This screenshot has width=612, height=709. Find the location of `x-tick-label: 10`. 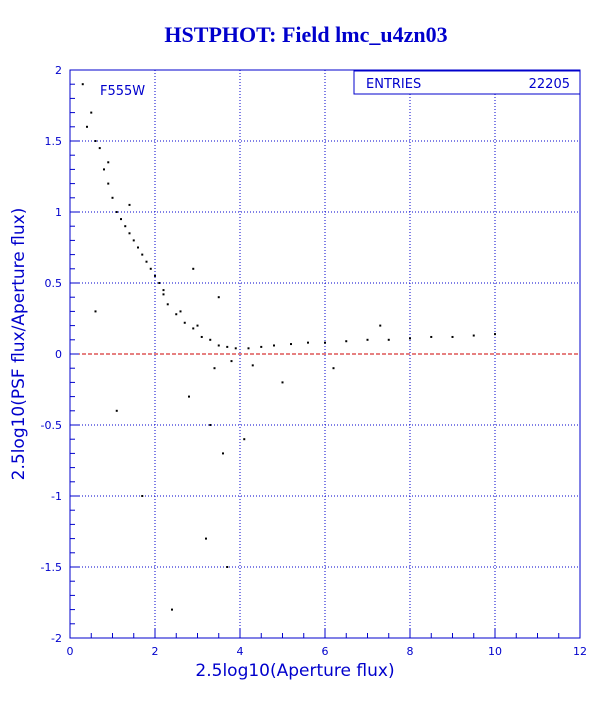

x-tick-label: 10 is located at coordinates (495, 651).